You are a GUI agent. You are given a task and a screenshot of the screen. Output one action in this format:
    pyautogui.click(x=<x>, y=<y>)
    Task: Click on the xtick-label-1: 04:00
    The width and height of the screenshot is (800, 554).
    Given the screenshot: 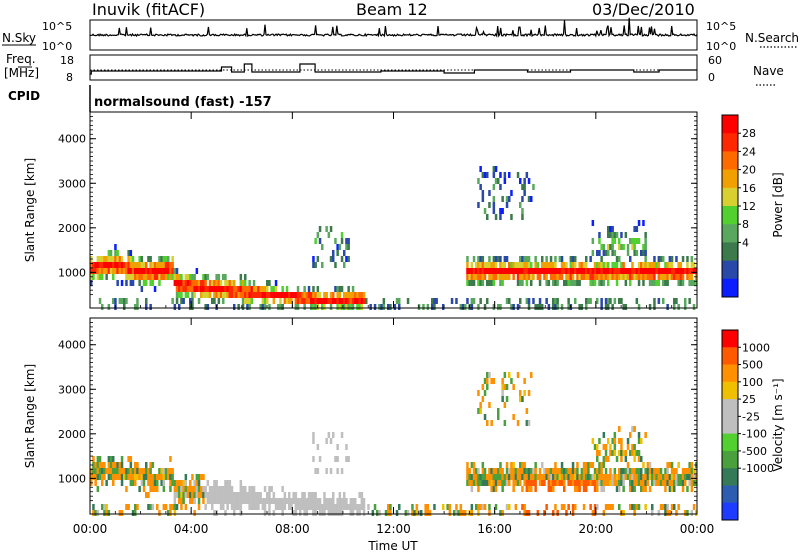 What is the action you would take?
    pyautogui.click(x=191, y=529)
    